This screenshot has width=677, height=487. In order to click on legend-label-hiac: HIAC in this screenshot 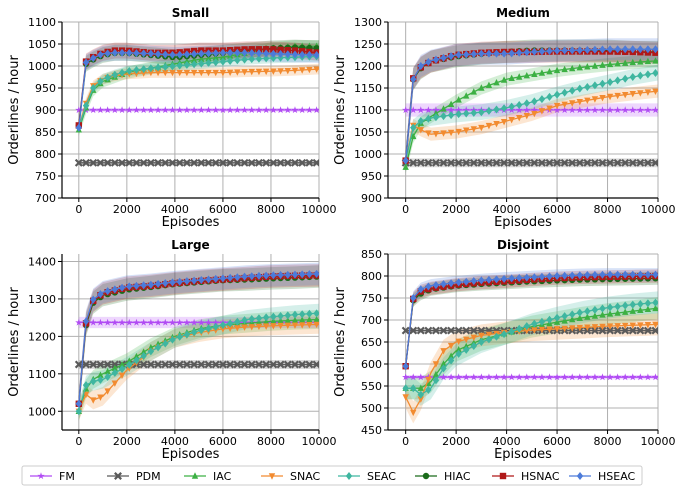, I will do `click(457, 476)`.